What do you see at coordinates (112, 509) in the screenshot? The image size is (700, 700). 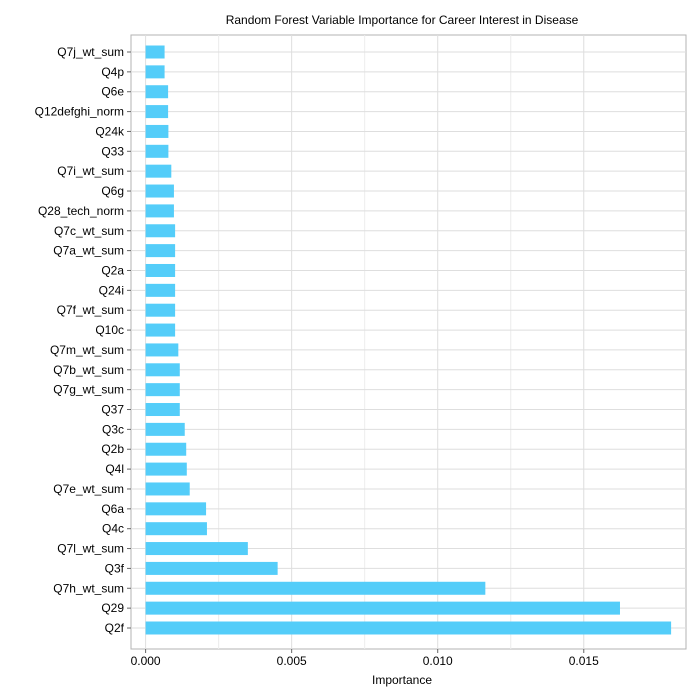 I see `y-tick-label: Q6a` at bounding box center [112, 509].